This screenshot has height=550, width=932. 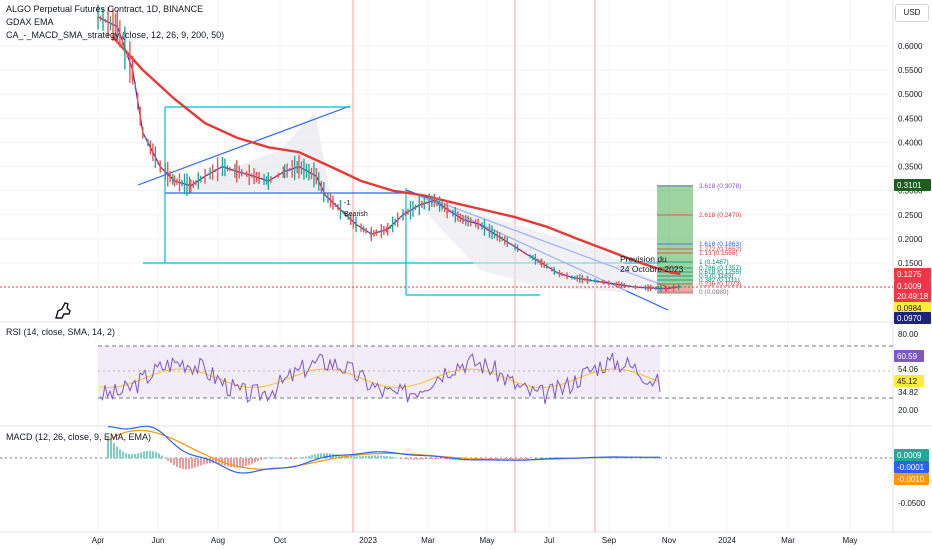 I want to click on fib-level-label: 1 (0.1487), so click(x=714, y=262).